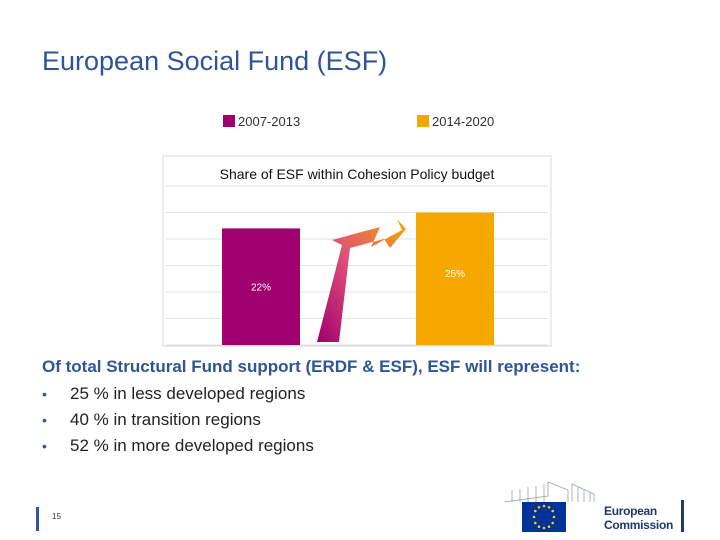 The height and width of the screenshot is (540, 720). Describe the element at coordinates (56, 516) in the screenshot. I see `page-number: 15` at that location.